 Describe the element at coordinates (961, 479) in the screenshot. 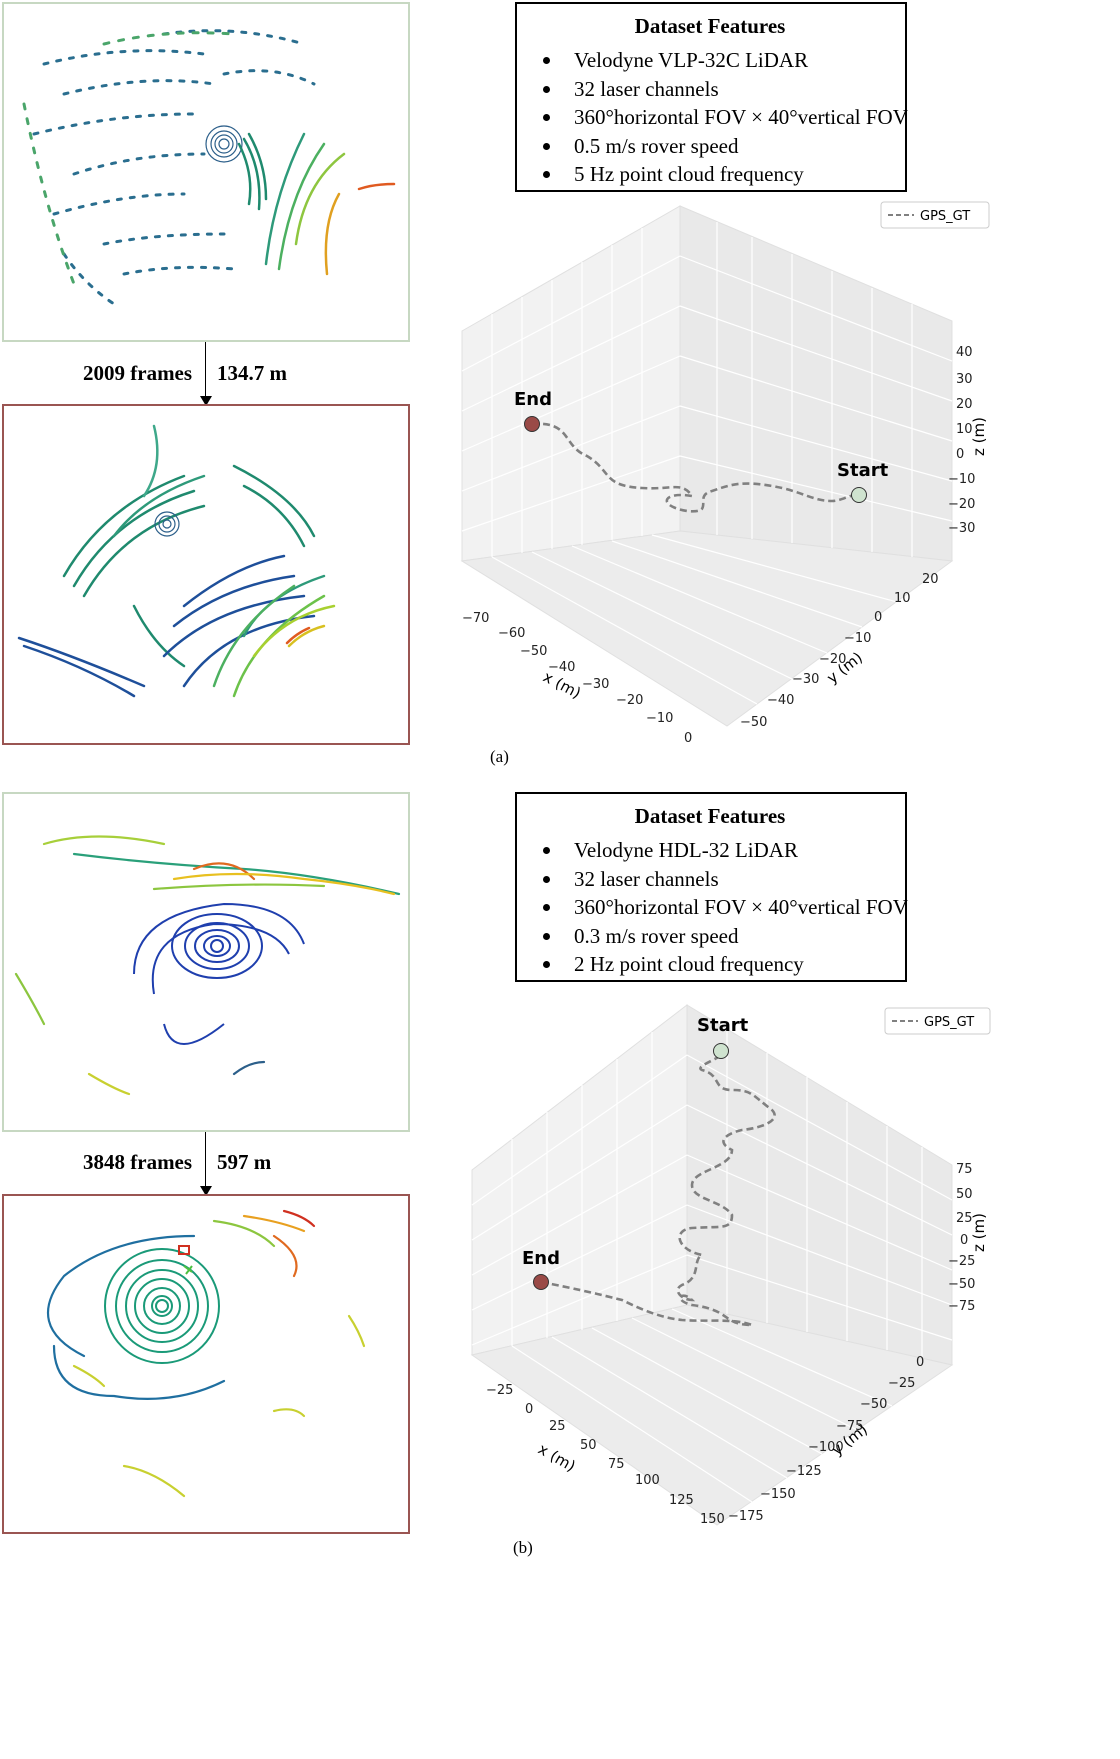

I see `z-tick: −10` at that location.